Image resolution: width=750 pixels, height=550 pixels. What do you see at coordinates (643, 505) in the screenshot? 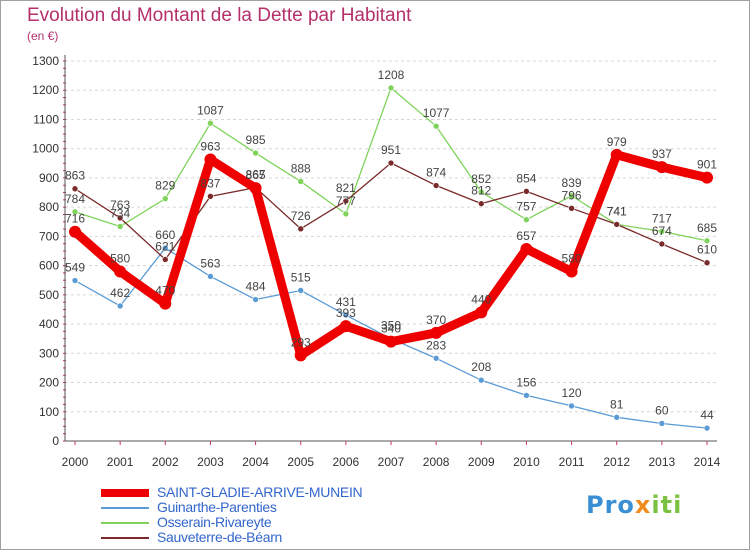
I see `logo-part-2: x` at bounding box center [643, 505].